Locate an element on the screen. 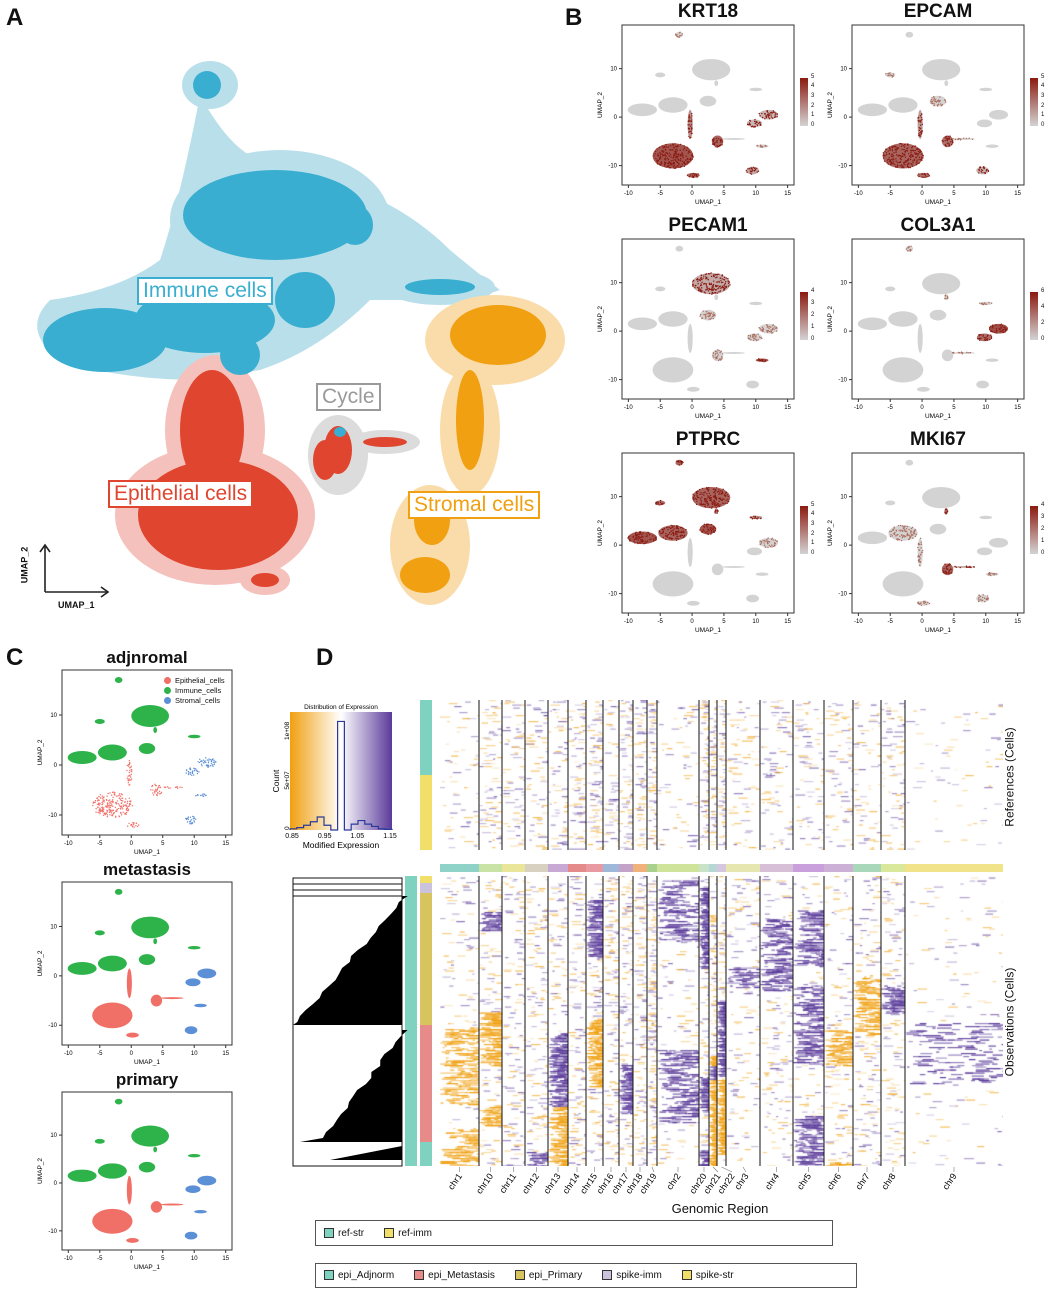 This screenshot has height=1290, width=1052. legend-item: ref-imm is located at coordinates (408, 1233).